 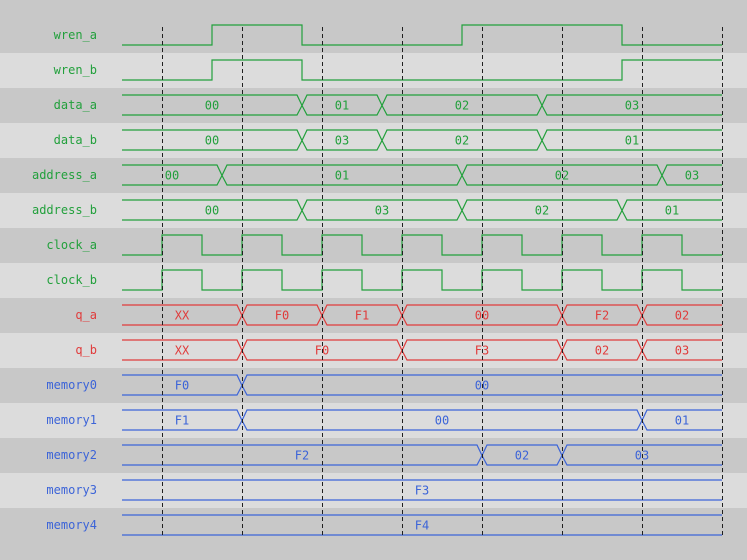 I want to click on memory2-value: 02, so click(x=522, y=456).